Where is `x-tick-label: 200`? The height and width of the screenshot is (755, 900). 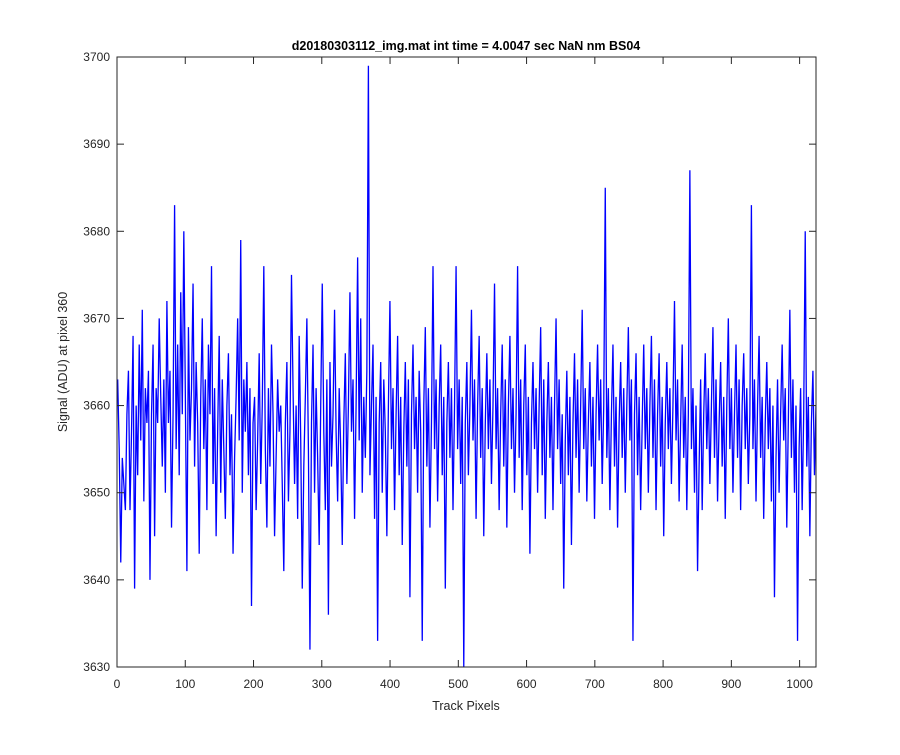
x-tick-label: 200 is located at coordinates (254, 684).